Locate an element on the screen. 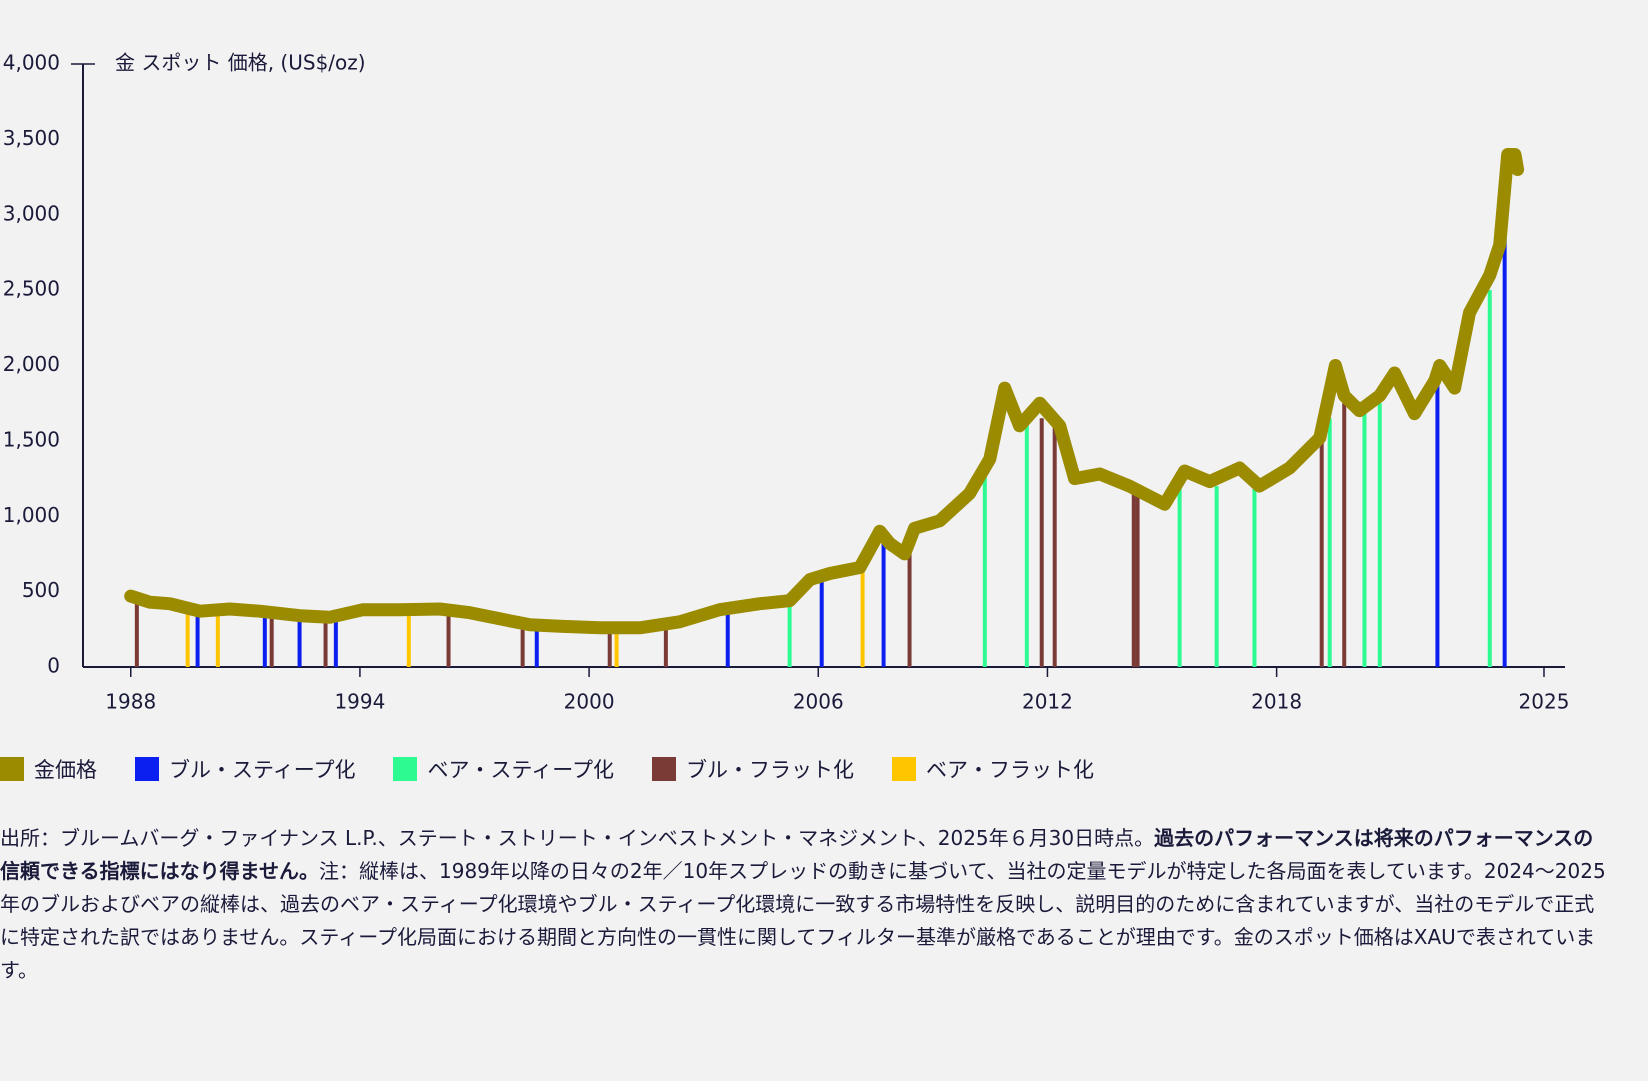 This screenshot has height=1081, width=1648. x-tick-label: 2000 is located at coordinates (589, 702).